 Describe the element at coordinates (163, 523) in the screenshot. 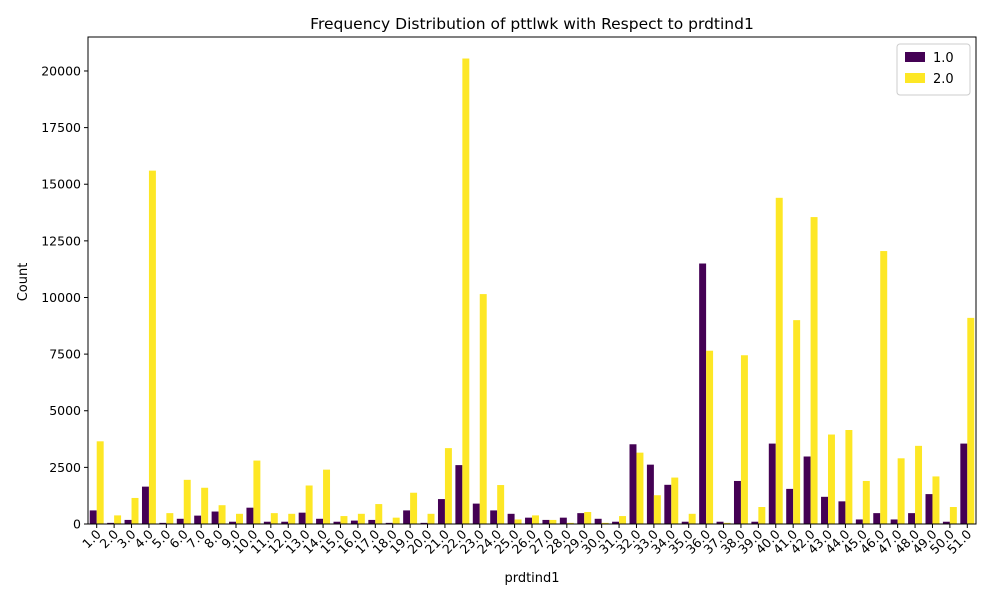

I see `bar-series-1.0-cat-5.0` at that location.